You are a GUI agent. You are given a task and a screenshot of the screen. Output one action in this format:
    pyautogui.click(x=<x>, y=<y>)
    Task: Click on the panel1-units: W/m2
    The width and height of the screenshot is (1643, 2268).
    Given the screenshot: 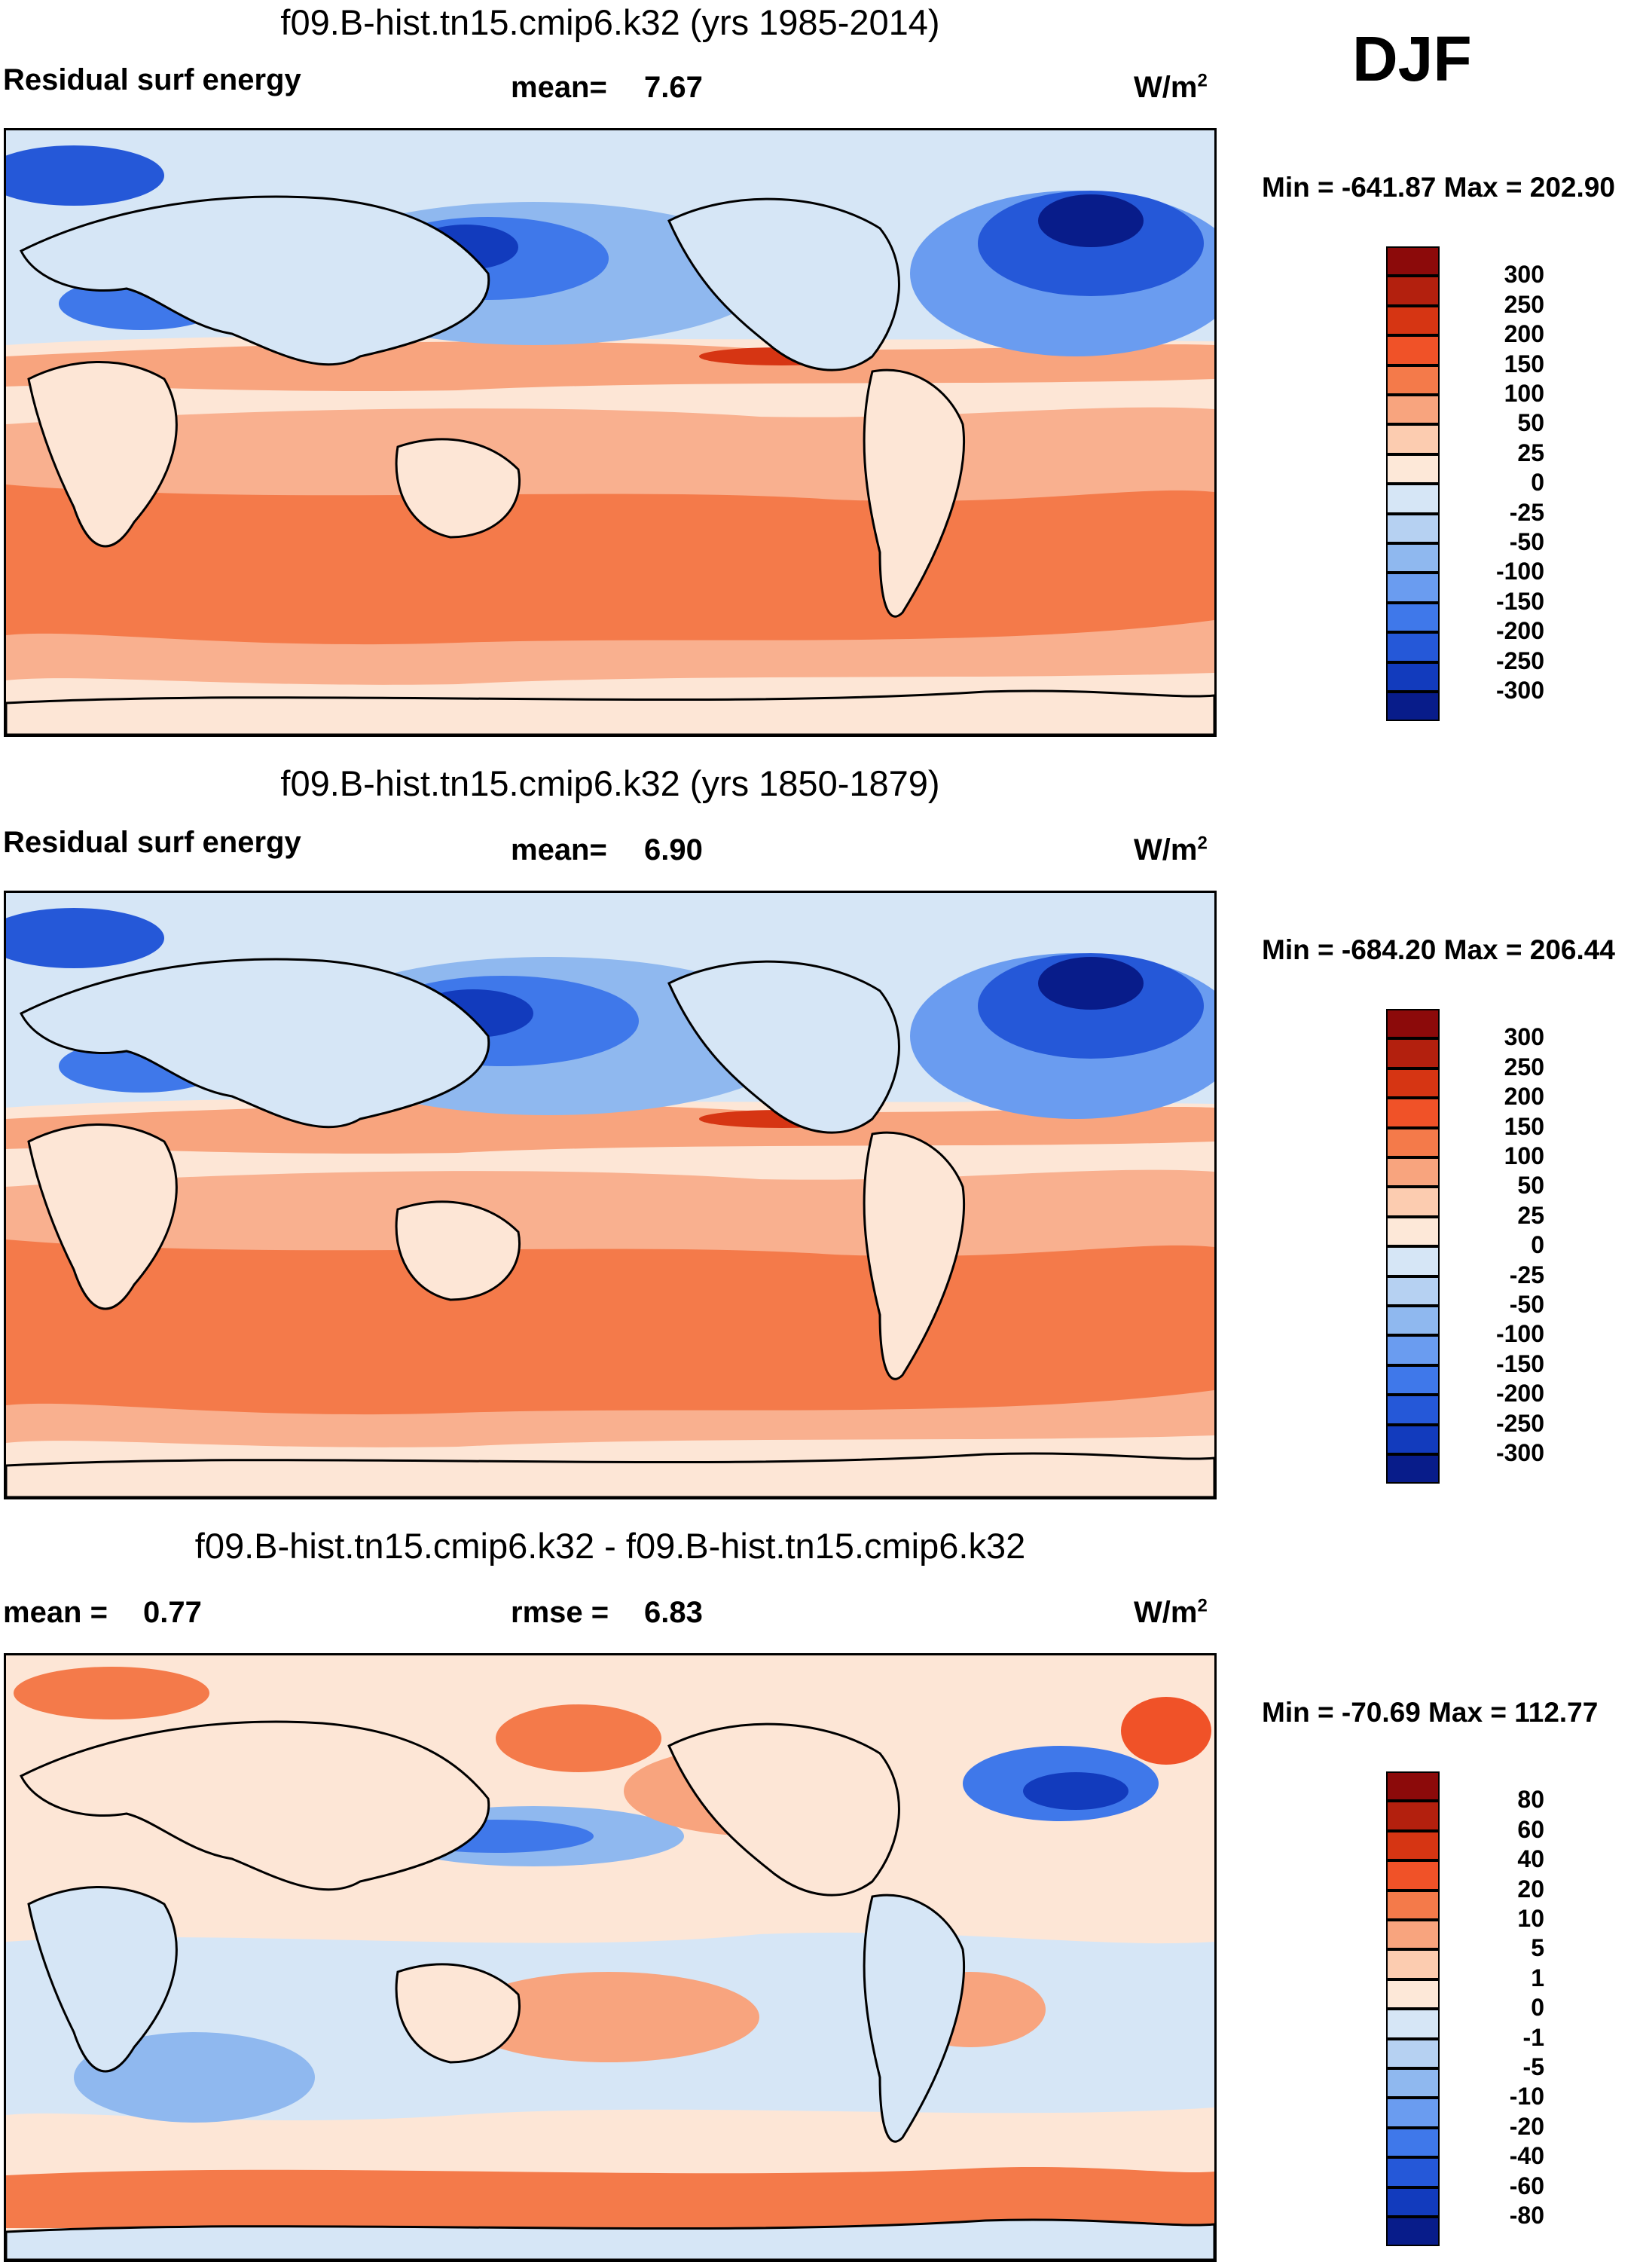 What is the action you would take?
    pyautogui.click(x=1171, y=87)
    